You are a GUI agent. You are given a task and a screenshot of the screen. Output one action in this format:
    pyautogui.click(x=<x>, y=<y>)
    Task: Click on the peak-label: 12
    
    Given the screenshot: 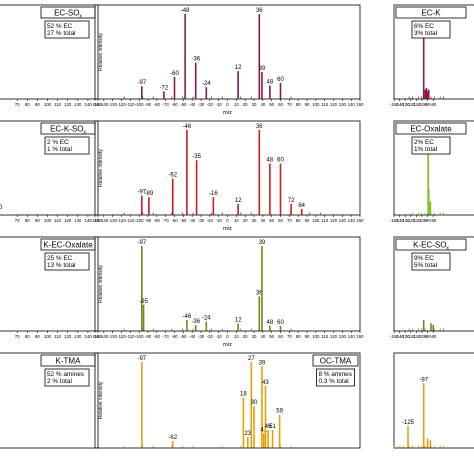 What is the action you would take?
    pyautogui.click(x=238, y=68)
    